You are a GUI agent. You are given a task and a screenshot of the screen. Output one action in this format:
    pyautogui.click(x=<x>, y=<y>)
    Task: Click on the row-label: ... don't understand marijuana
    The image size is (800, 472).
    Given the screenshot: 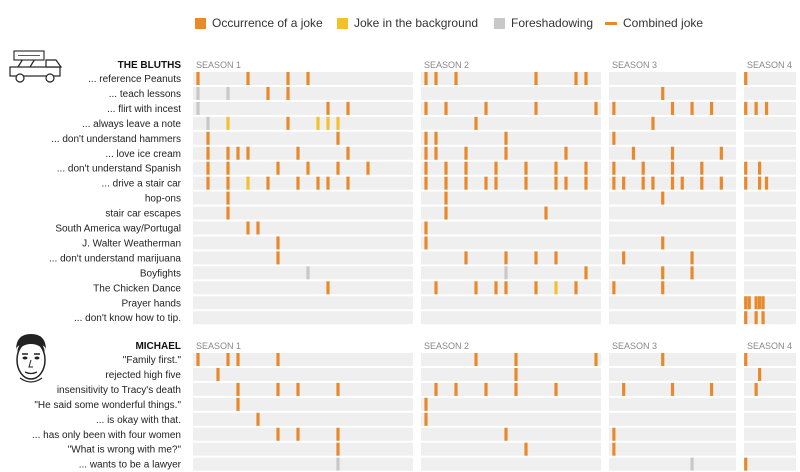 What is the action you would take?
    pyautogui.click(x=115, y=258)
    